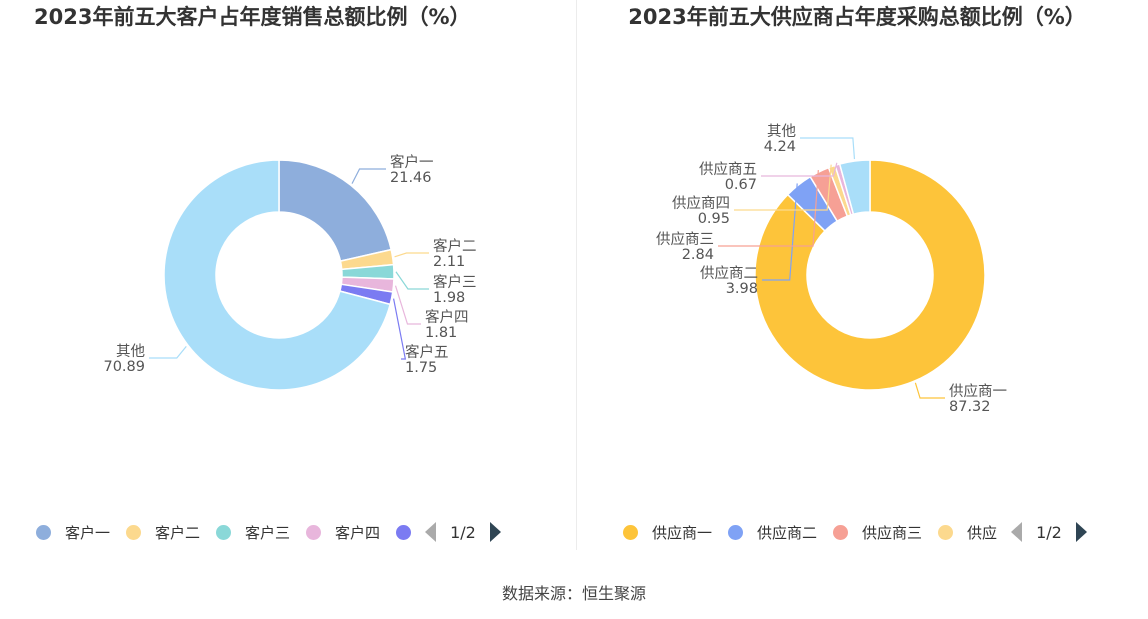 The image size is (1148, 619). I want to click on slice-label-name: 供应商二, so click(729, 273).